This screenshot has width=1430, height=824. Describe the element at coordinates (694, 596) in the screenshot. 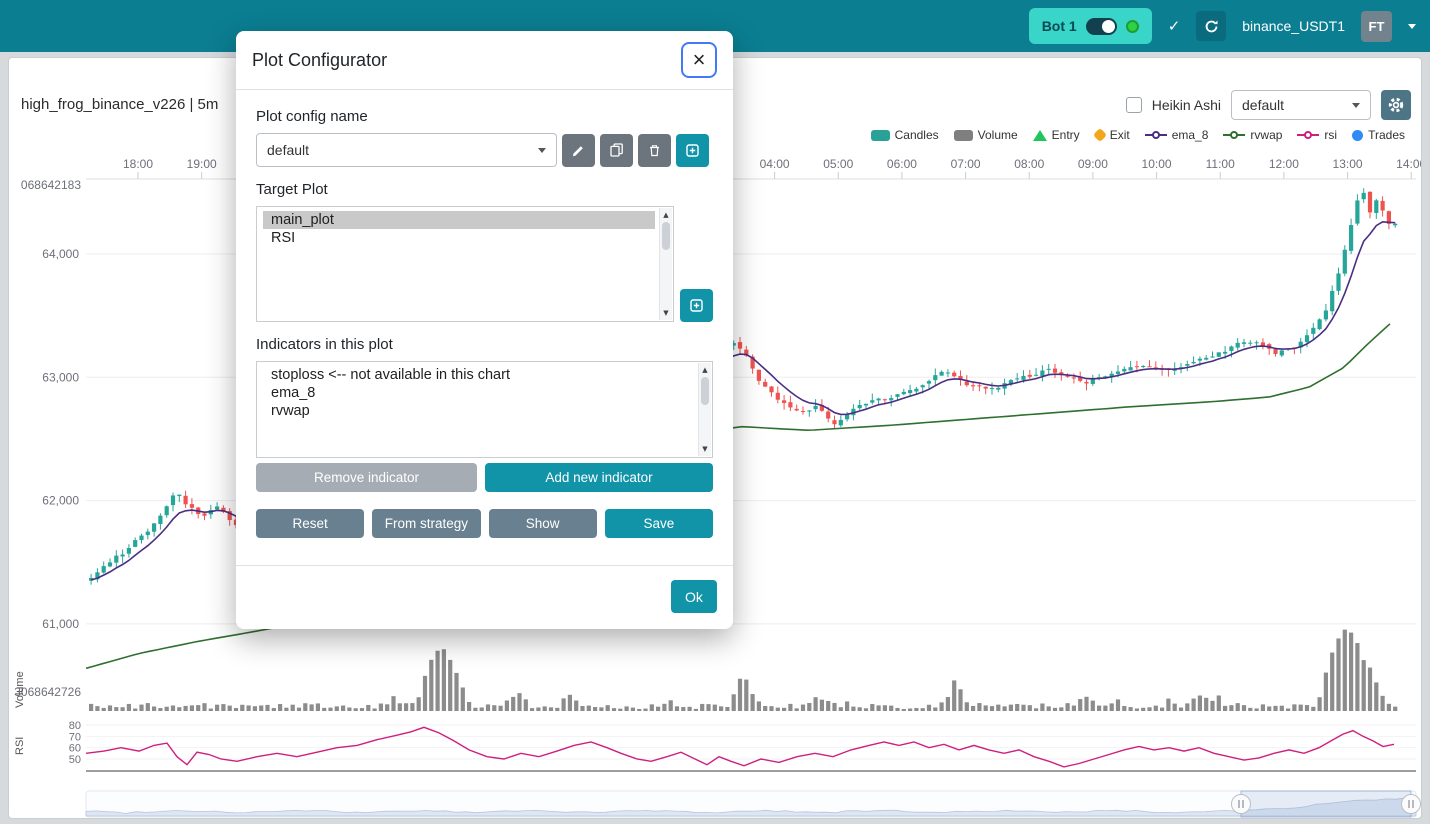

I see `ok-button: Ok` at that location.